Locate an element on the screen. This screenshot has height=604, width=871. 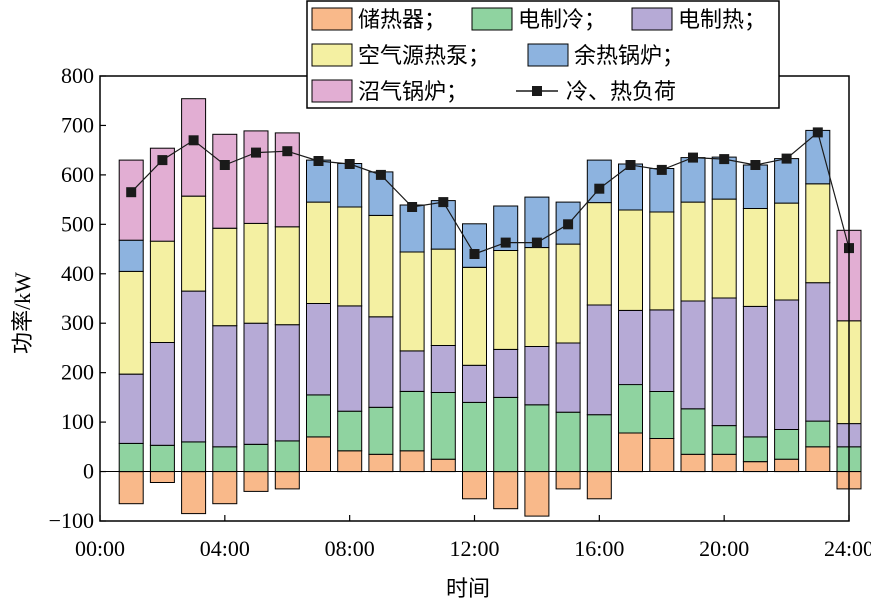
y-tick-label: 200 is located at coordinates (77, 372).